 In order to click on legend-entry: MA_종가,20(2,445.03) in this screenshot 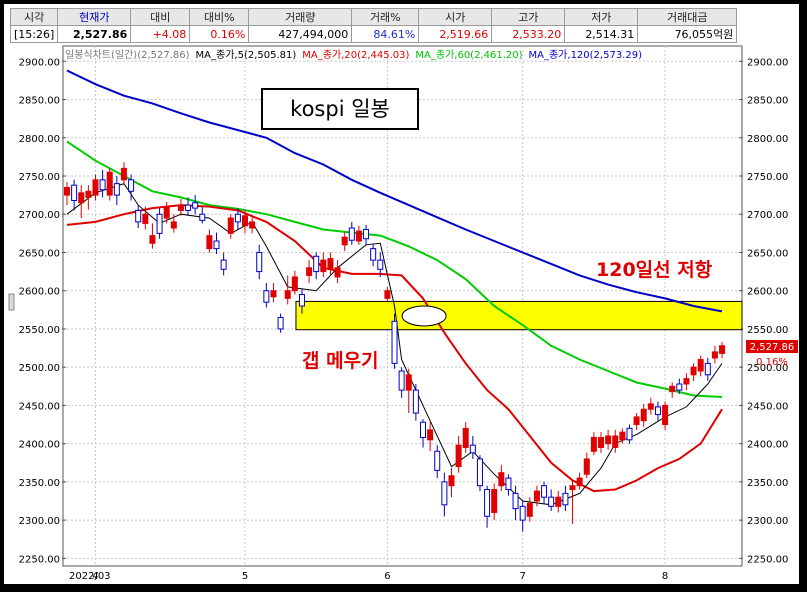, I will do `click(355, 55)`.